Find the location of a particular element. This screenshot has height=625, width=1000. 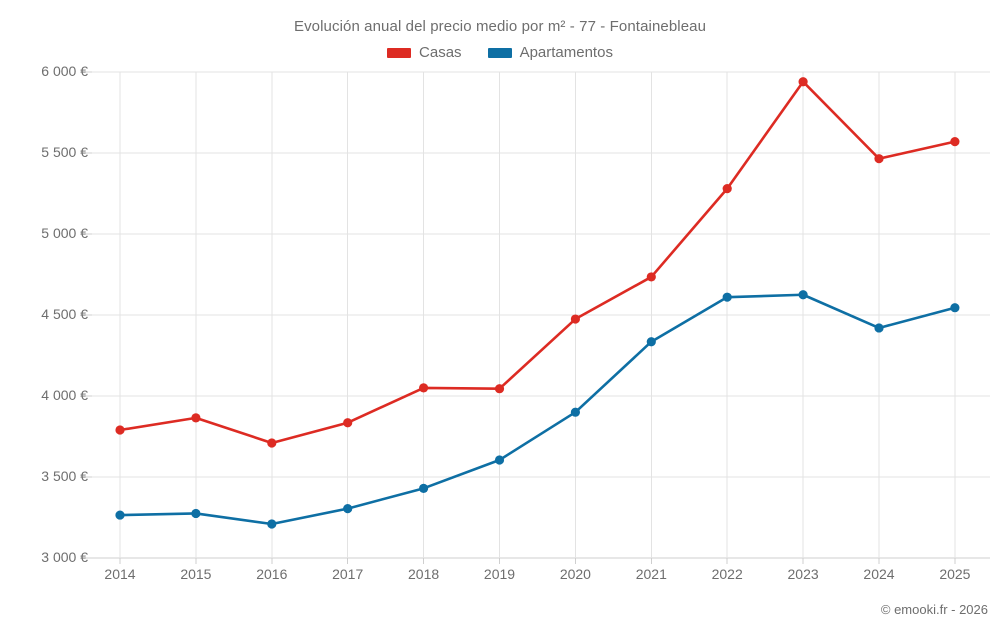

y-axis-label: 3 000 € is located at coordinates (64, 557).